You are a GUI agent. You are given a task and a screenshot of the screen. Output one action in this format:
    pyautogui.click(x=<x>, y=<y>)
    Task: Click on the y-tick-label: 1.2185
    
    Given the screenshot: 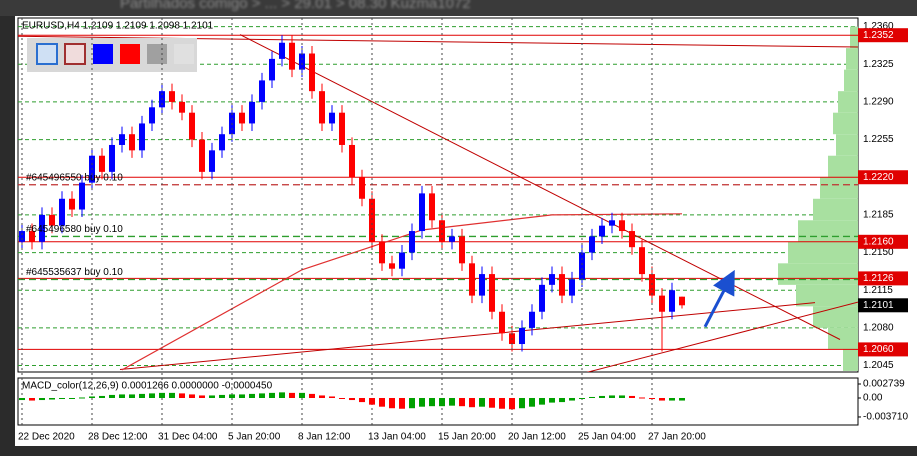 What is the action you would take?
    pyautogui.click(x=878, y=215)
    